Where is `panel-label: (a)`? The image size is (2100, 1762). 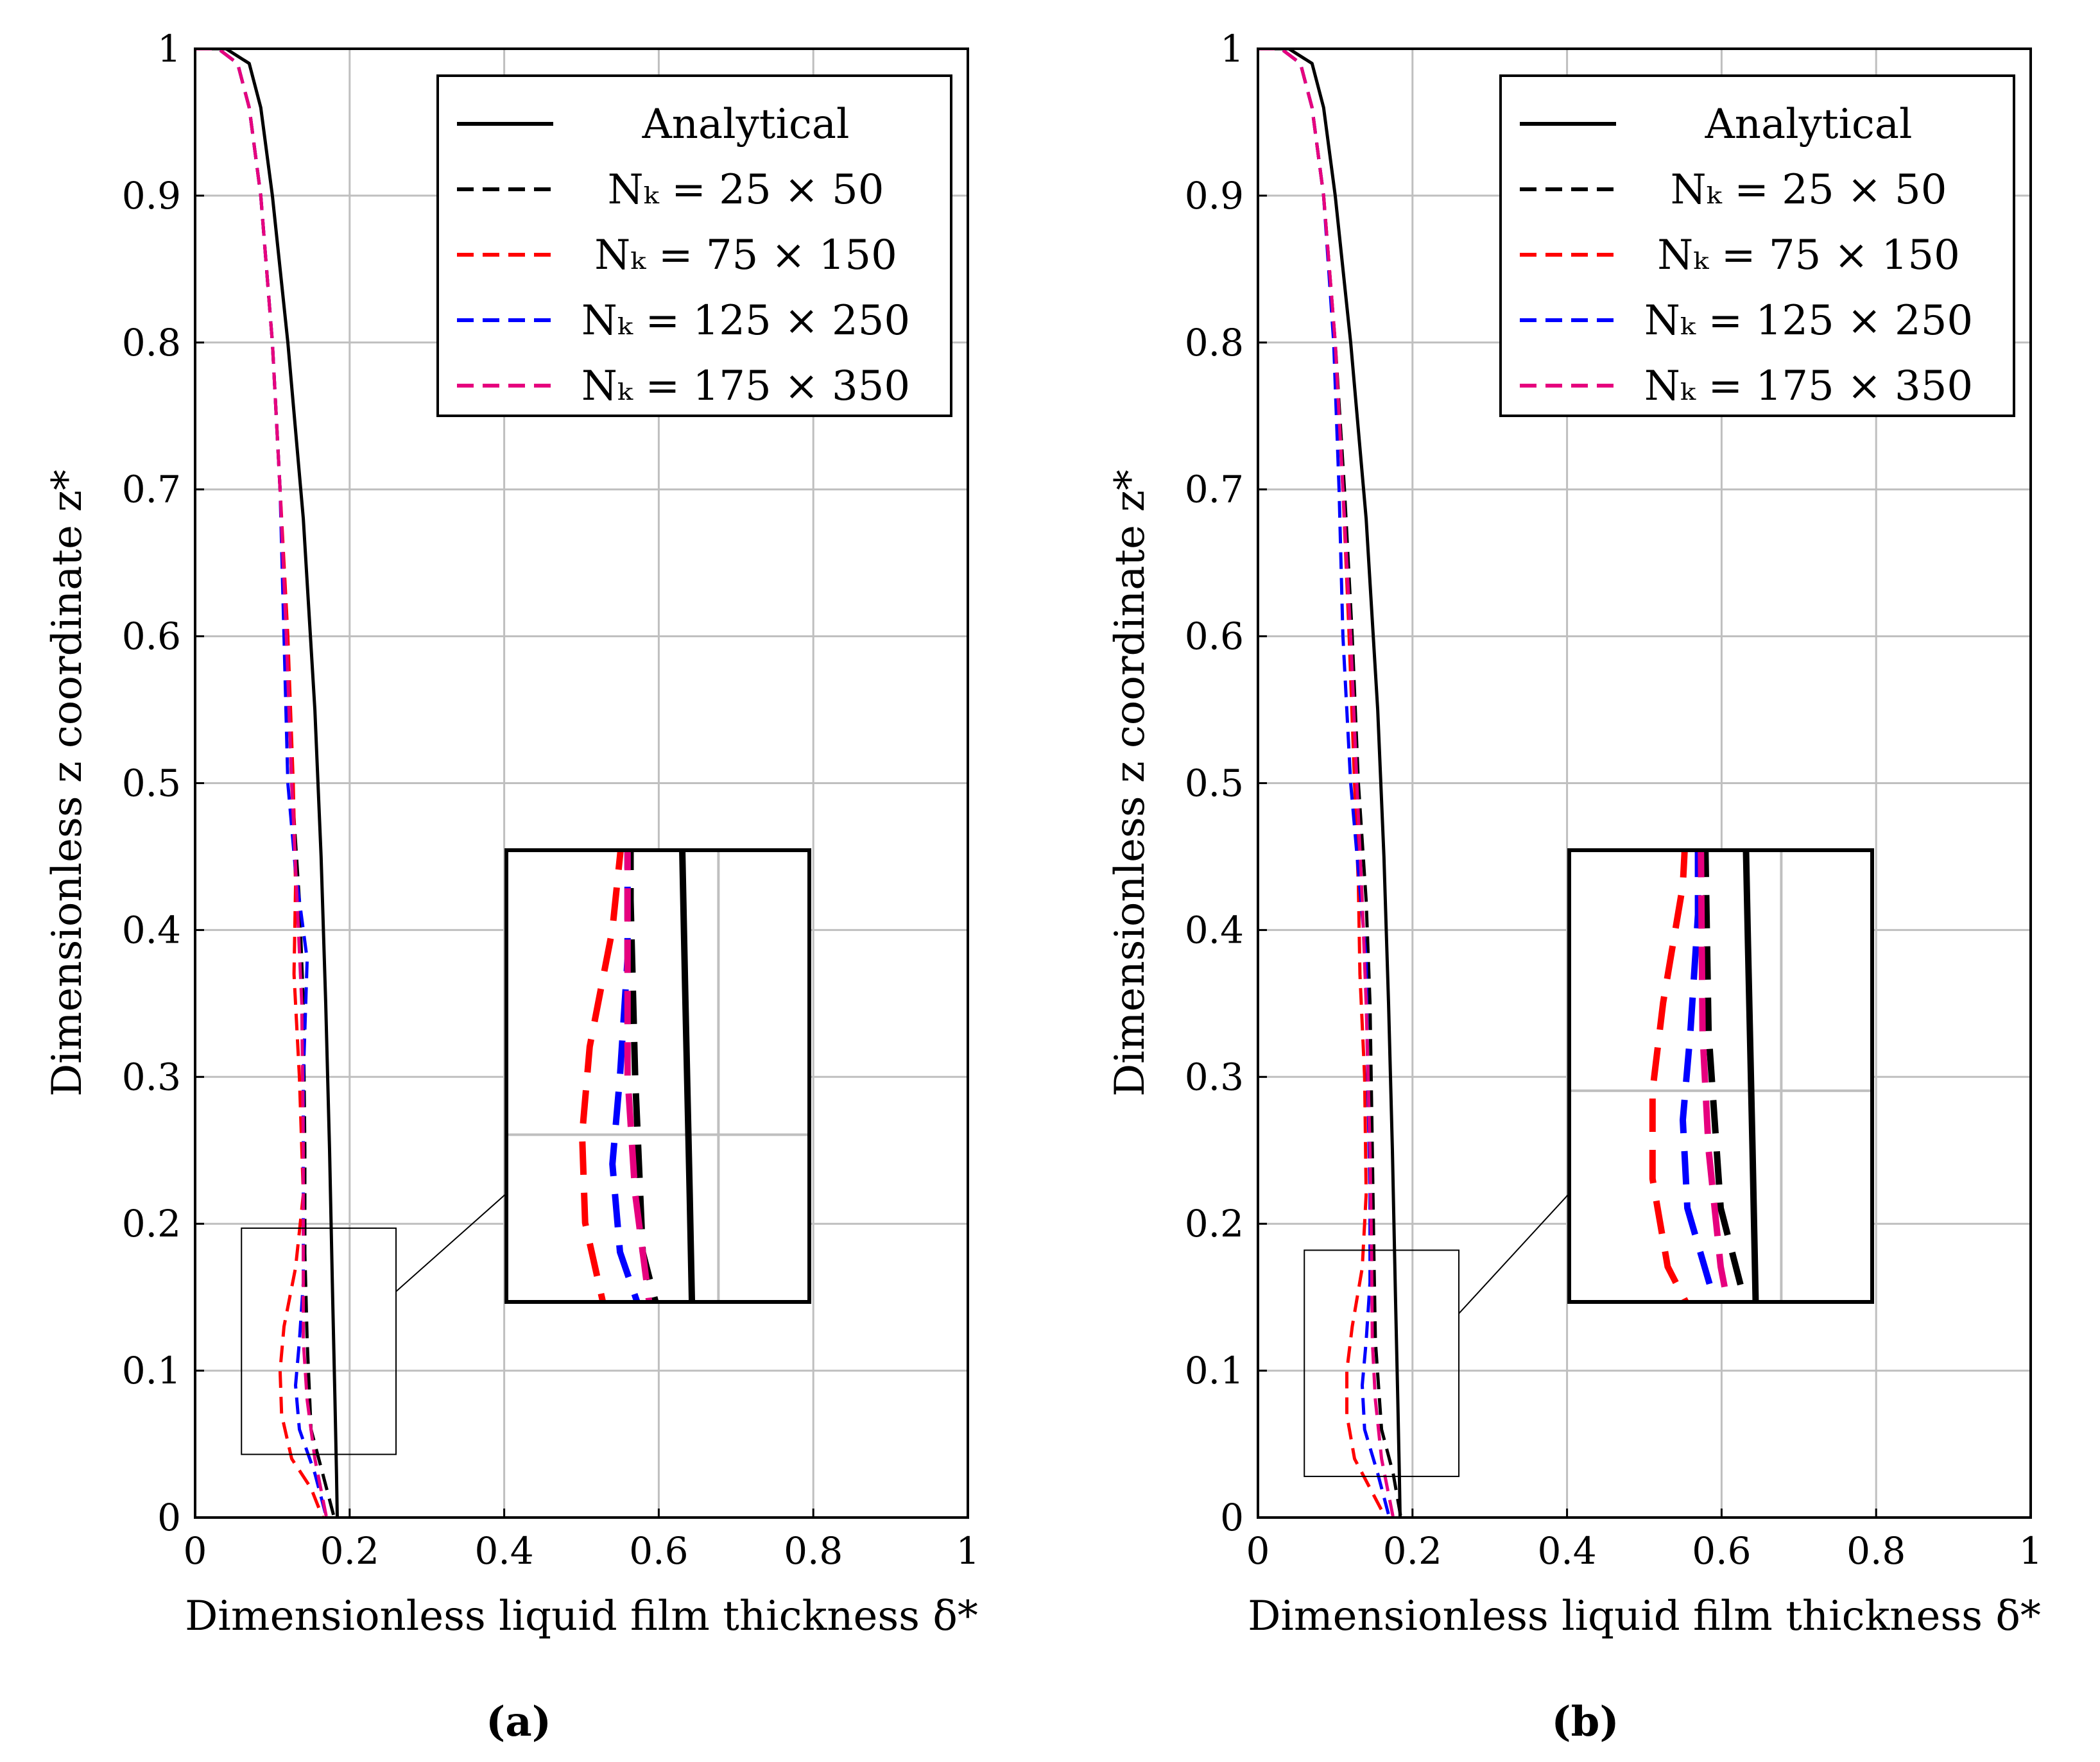 panel-label: (a) is located at coordinates (518, 1722).